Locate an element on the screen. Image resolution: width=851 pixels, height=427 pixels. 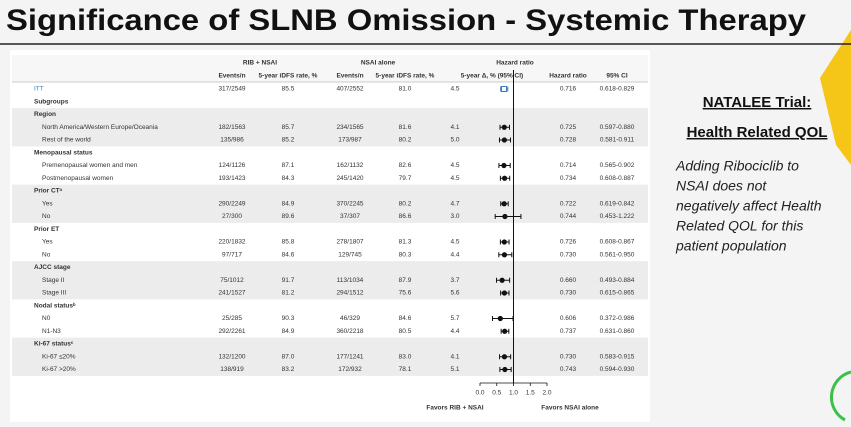
hazard-ratio: 0.606 is located at coordinates (568, 318).